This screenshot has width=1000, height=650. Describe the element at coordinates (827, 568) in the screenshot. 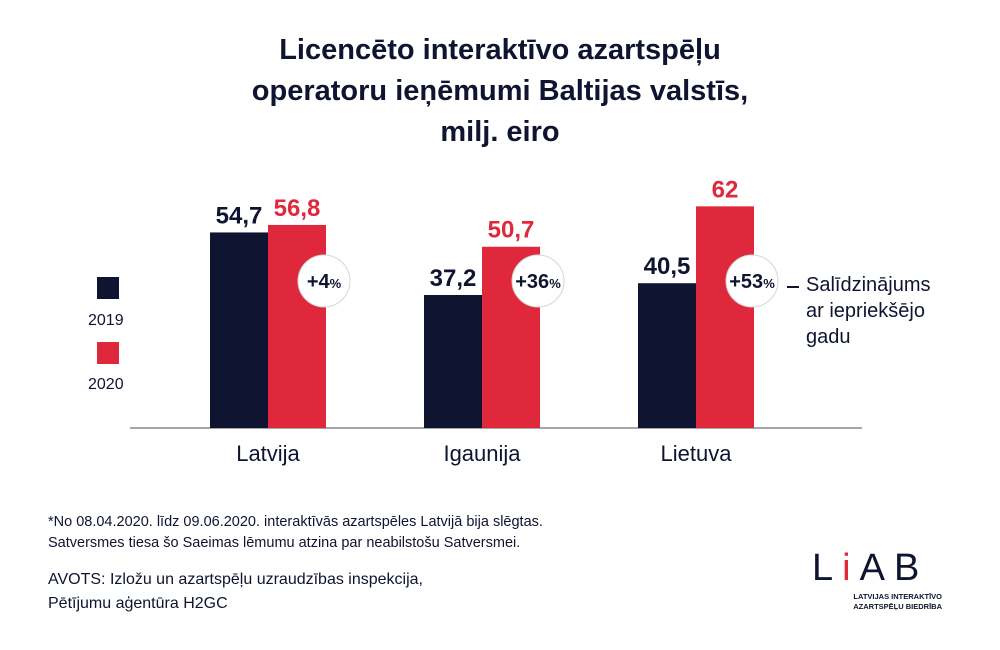

I see `logo-letter-l: L` at that location.